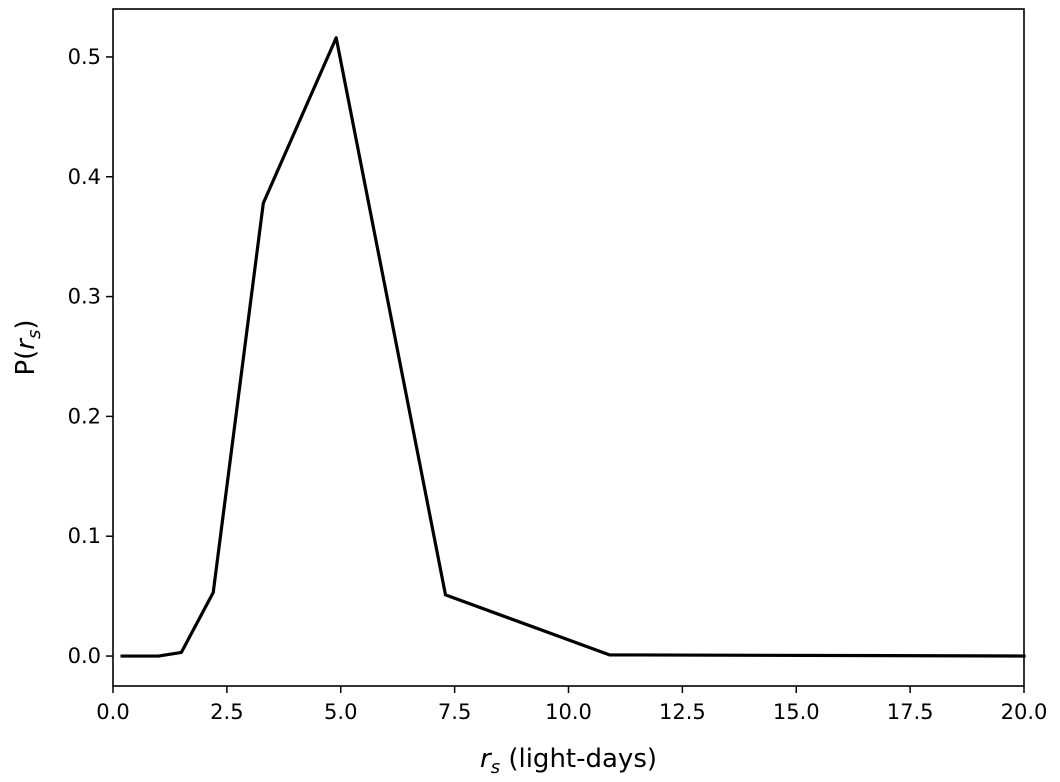 The width and height of the screenshot is (1060, 782). What do you see at coordinates (495, 767) in the screenshot?
I see `x-axis-label-subscript: s` at bounding box center [495, 767].